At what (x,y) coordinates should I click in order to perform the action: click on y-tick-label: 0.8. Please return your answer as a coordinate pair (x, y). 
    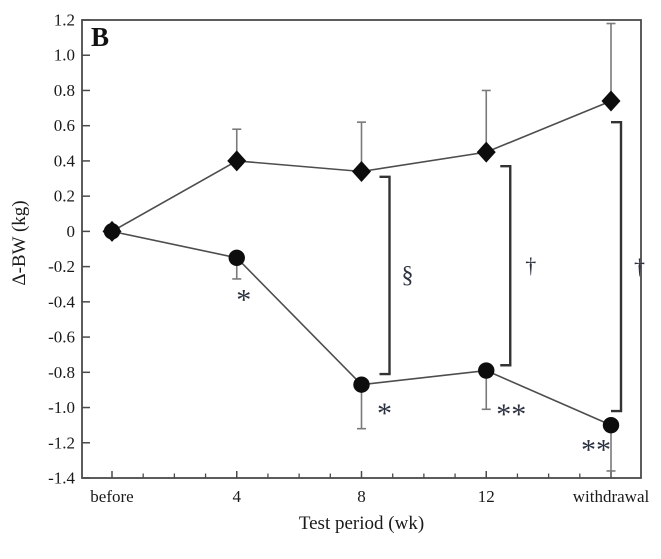
    Looking at the image, I should click on (64, 90).